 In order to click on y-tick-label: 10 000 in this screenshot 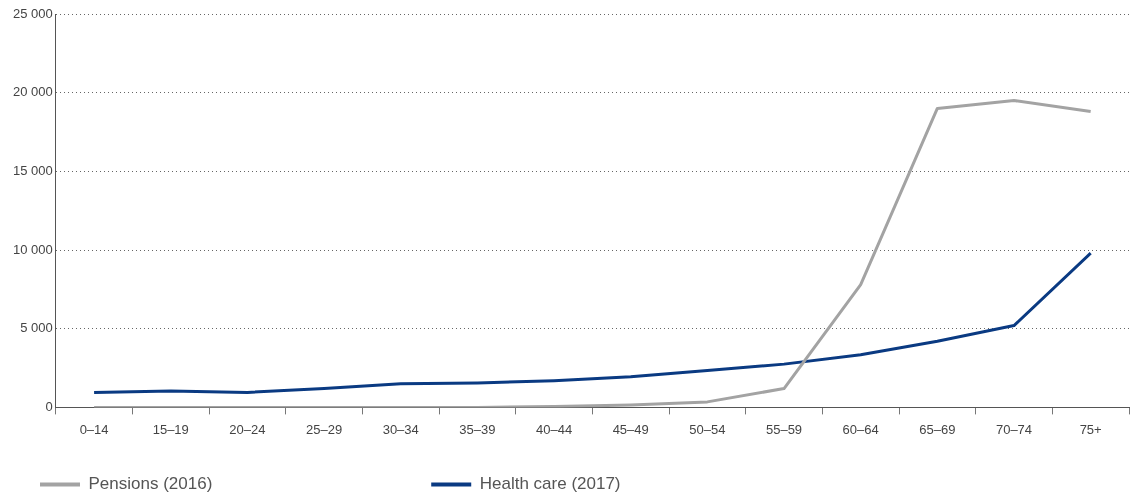, I will do `click(33, 249)`.